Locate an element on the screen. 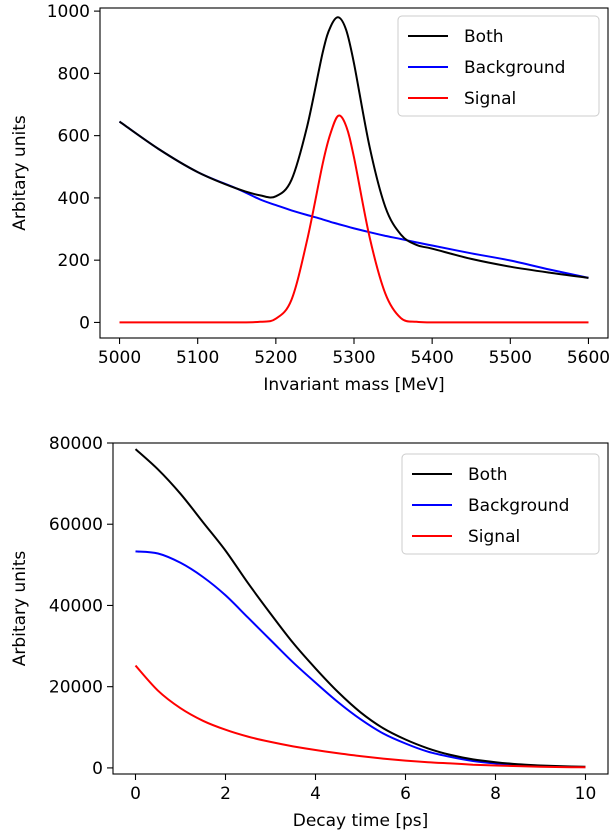  x-tick-label: 5500 is located at coordinates (510, 358).